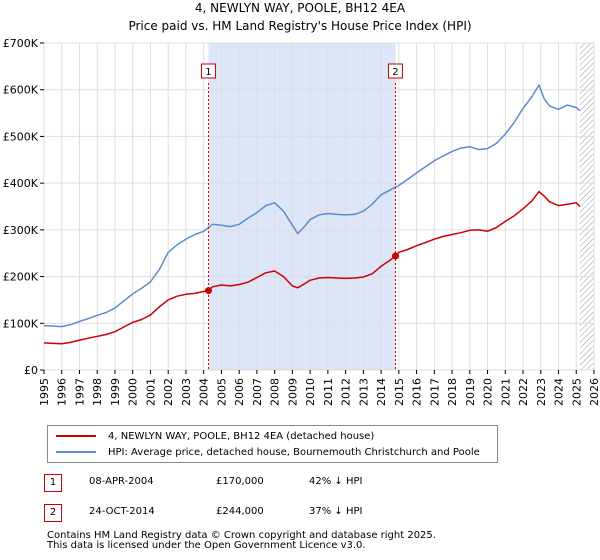 The image size is (600, 560). Describe the element at coordinates (21, 183) in the screenshot. I see `y-tick-label: £400K` at that location.